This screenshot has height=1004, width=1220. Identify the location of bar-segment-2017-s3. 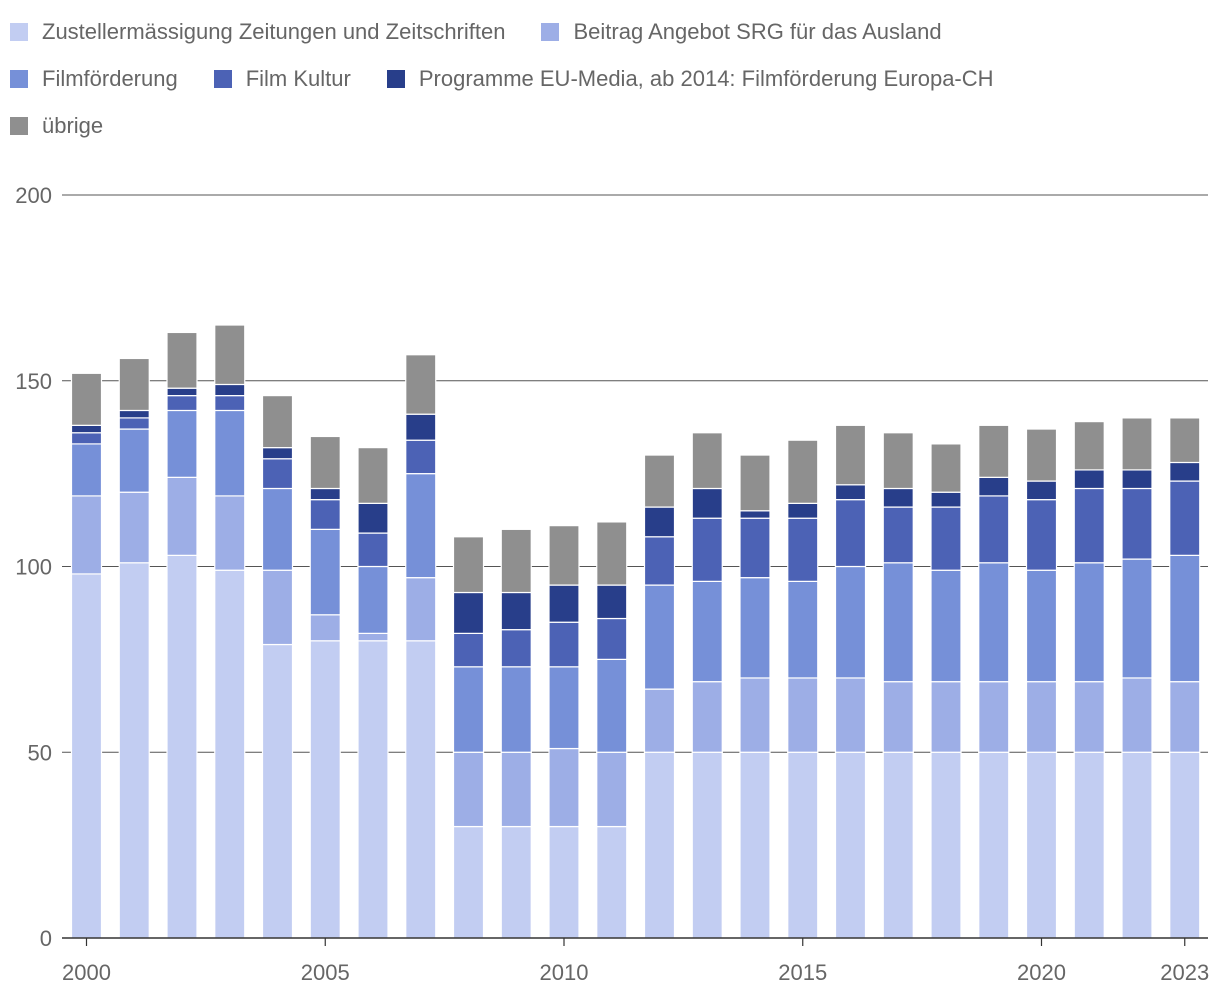
(898, 535).